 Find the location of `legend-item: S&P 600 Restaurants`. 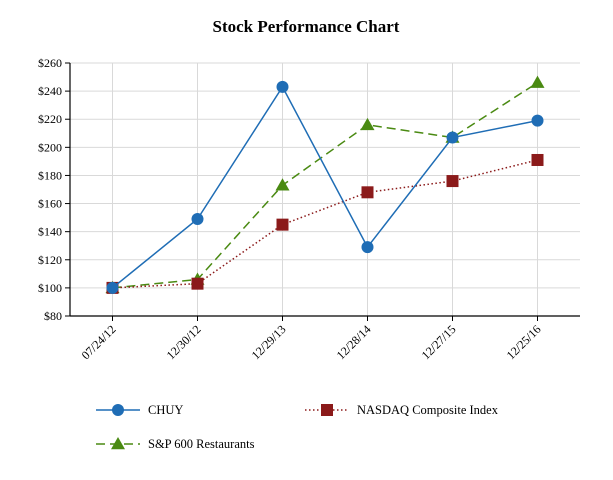

legend-item: S&P 600 Restaurants is located at coordinates (175, 444).